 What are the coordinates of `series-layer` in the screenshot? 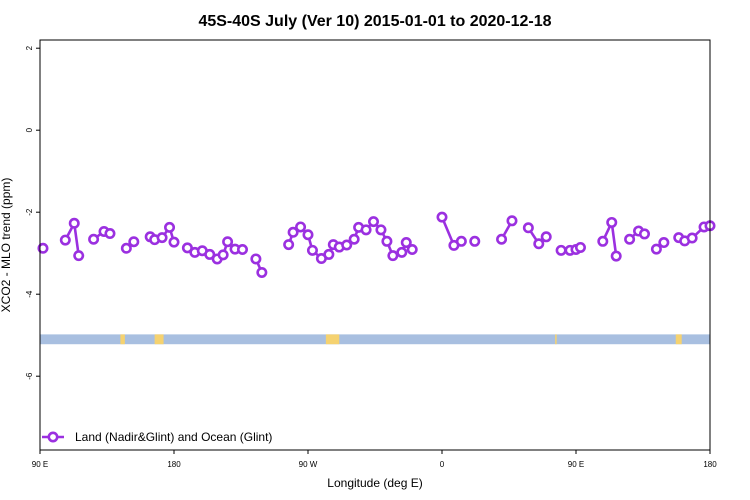 It's located at (376, 244).